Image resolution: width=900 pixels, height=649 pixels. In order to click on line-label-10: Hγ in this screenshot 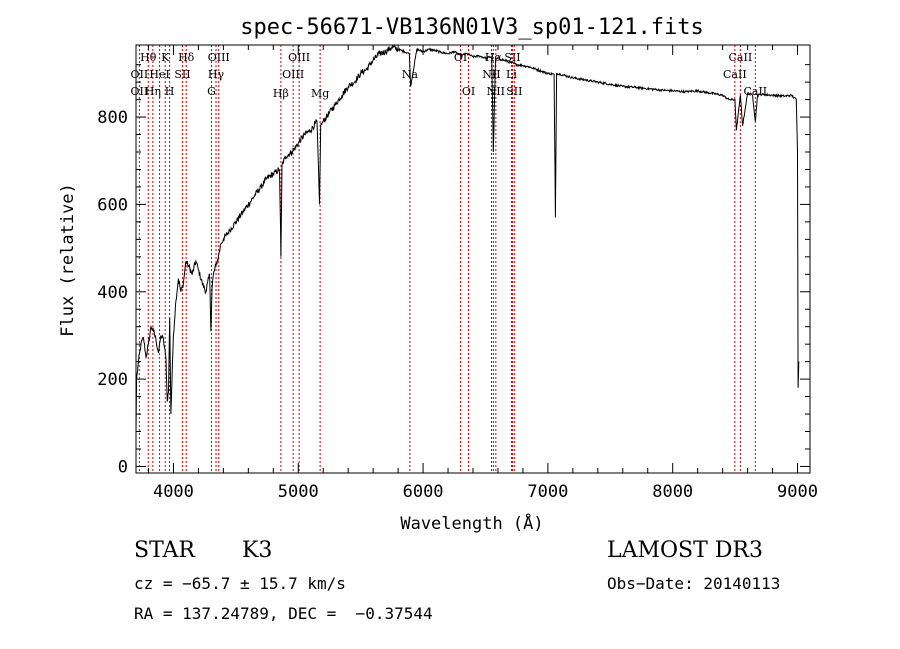, I will do `click(216, 74)`.